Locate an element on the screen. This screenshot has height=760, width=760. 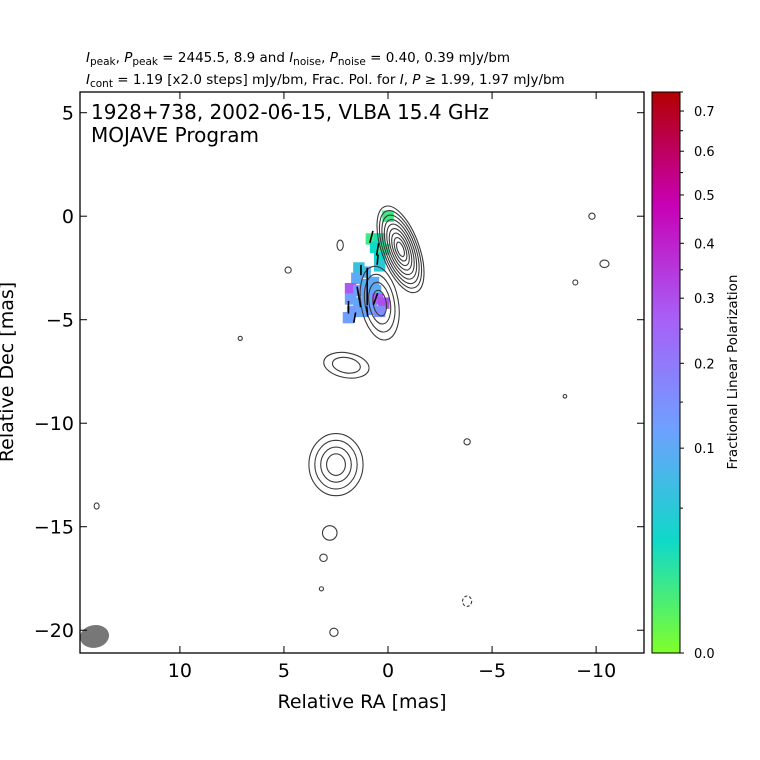
colorbar-tick-label: 0.4 is located at coordinates (704, 244).